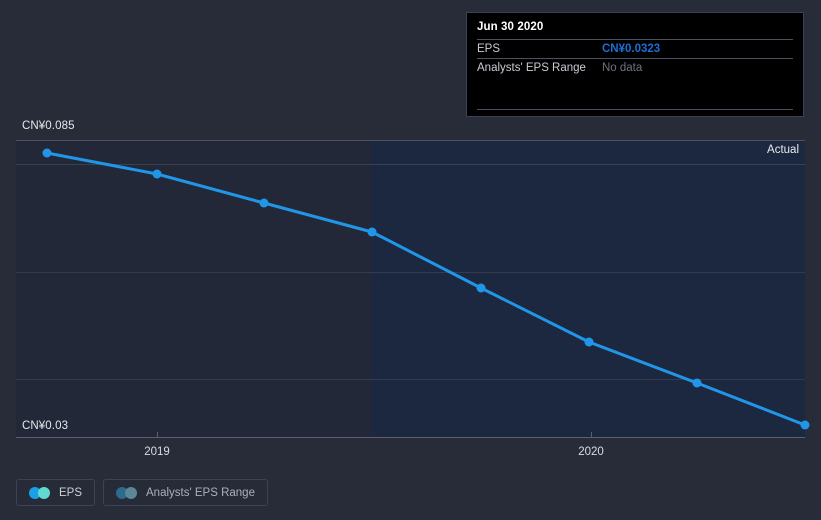 The height and width of the screenshot is (520, 821). I want to click on x-axis-line, so click(410, 437).